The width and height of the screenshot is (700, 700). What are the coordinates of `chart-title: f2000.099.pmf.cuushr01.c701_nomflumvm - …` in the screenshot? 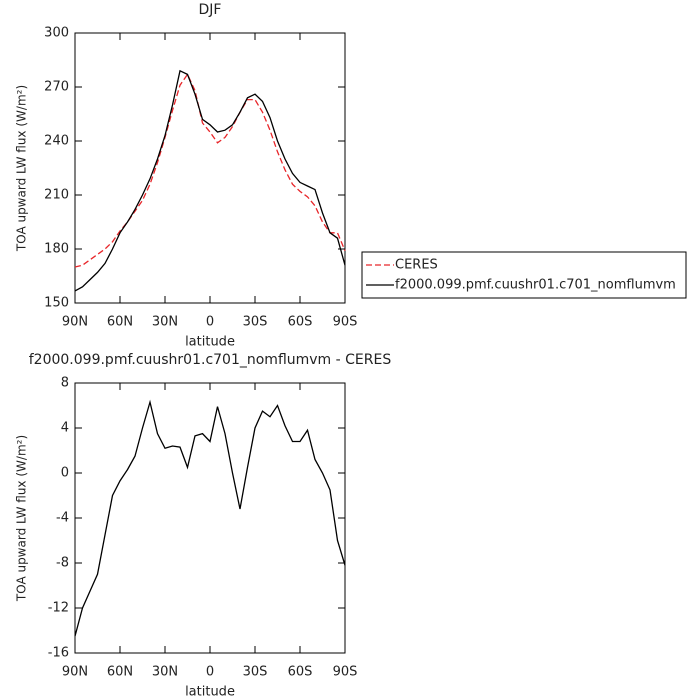 It's located at (210, 360).